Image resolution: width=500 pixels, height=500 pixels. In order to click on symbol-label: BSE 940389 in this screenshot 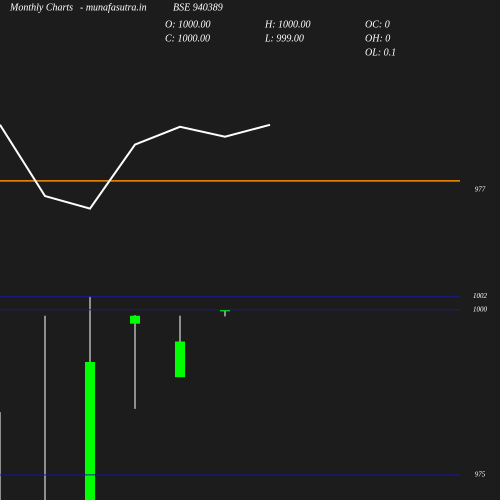, I will do `click(198, 7)`.